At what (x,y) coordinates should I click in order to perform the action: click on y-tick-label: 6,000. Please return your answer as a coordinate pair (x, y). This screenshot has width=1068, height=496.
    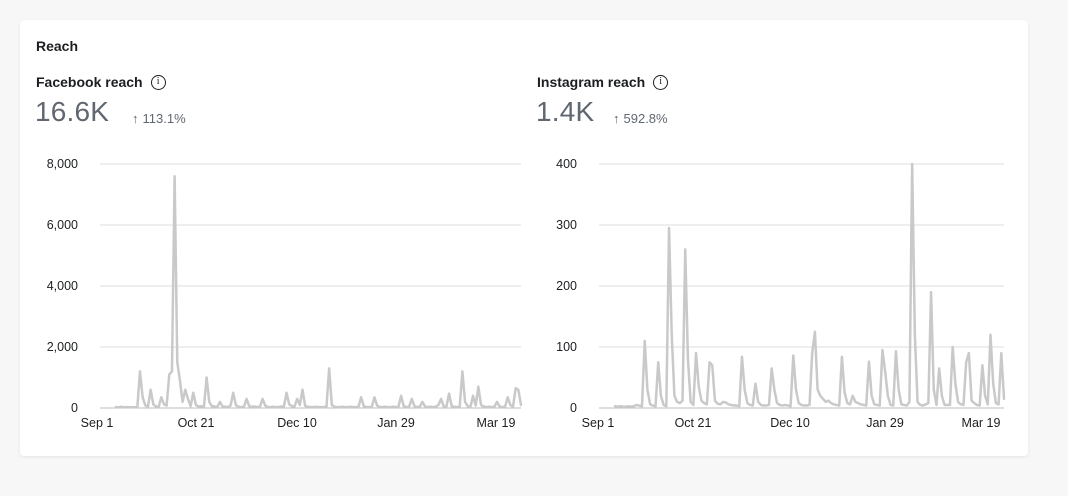
    Looking at the image, I should click on (62, 225).